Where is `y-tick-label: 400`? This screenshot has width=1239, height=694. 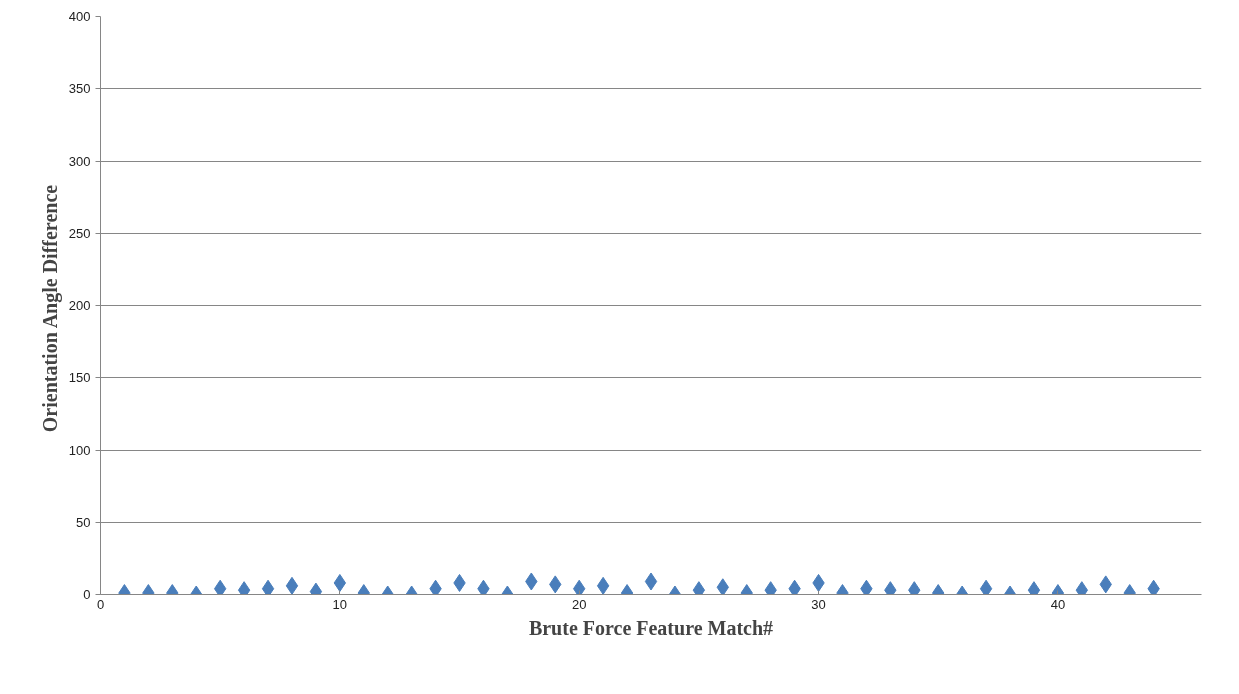
y-tick-label: 400 is located at coordinates (79, 16).